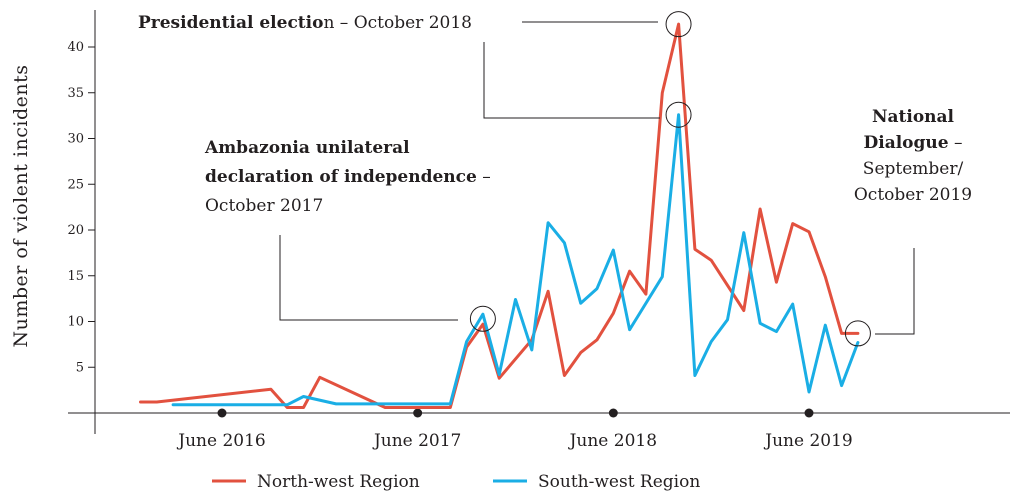  What do you see at coordinates (264, 206) in the screenshot?
I see `annotation-text: October 2017` at bounding box center [264, 206].